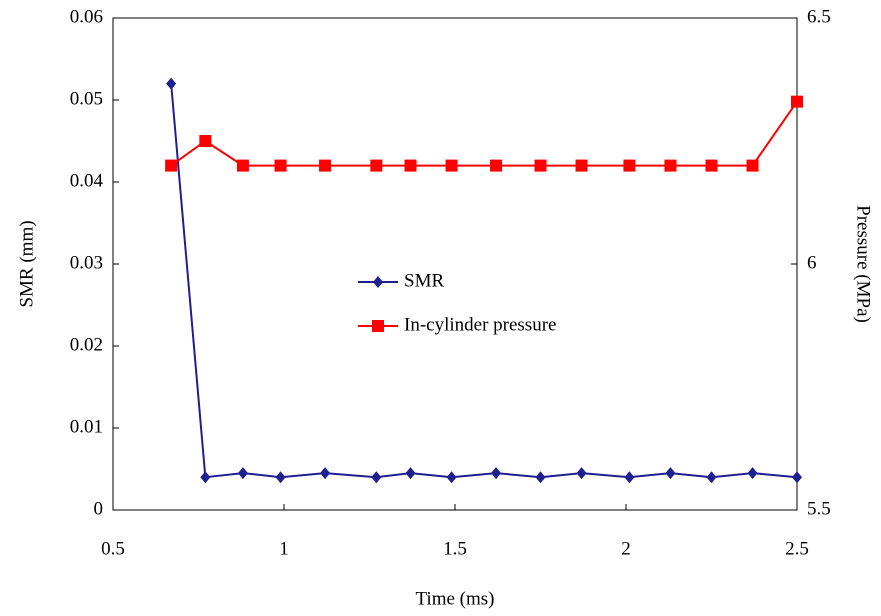  What do you see at coordinates (113, 548) in the screenshot?
I see `x-tick-label: 0.5` at bounding box center [113, 548].